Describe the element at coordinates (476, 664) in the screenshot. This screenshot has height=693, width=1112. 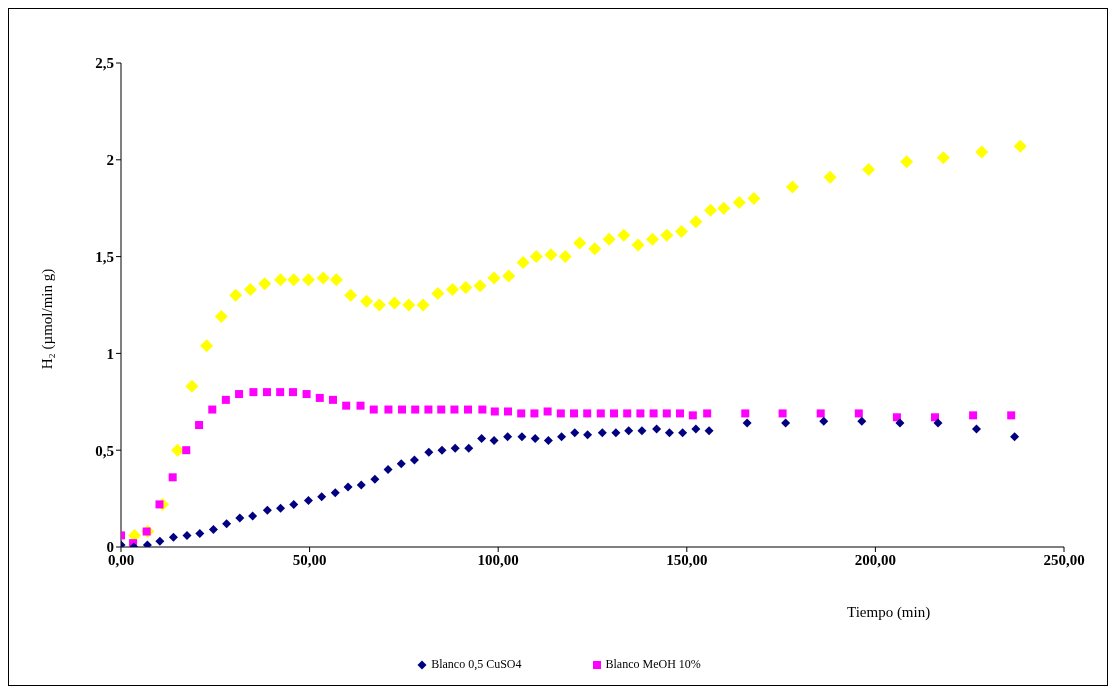
I see `legend-label: Blanco 0,5 CuSO4` at that location.